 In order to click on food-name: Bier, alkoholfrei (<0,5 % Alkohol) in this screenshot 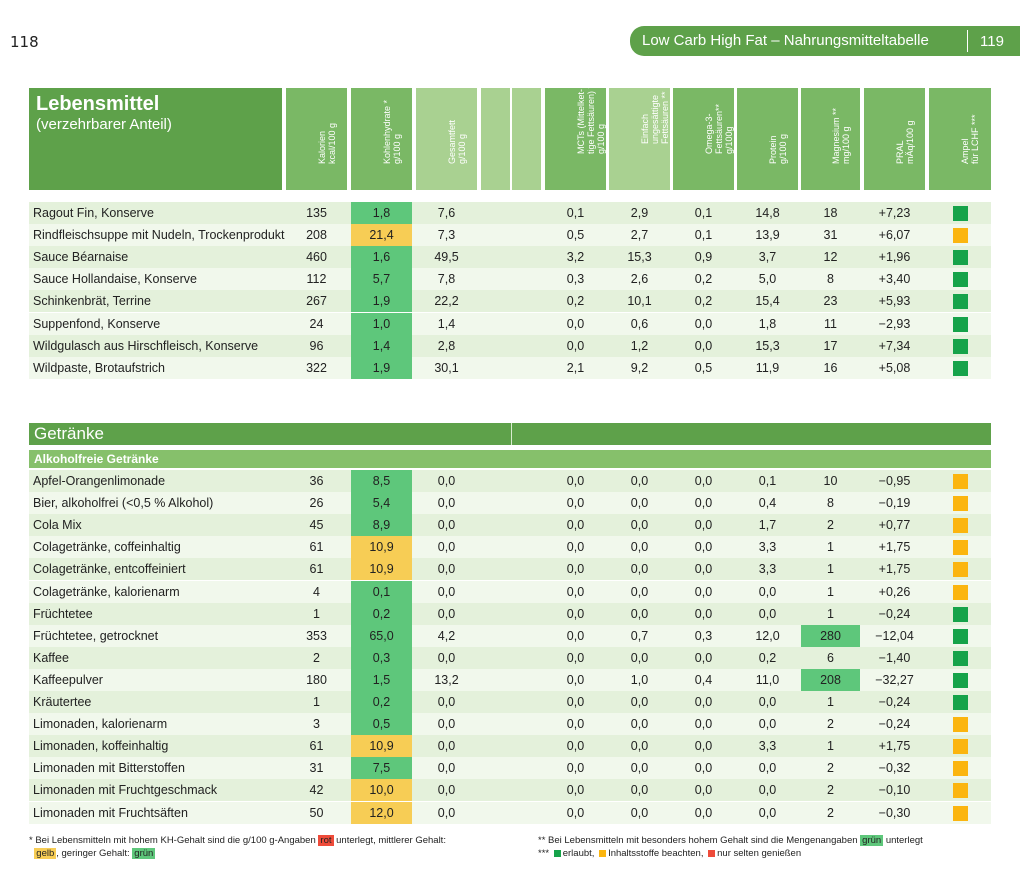, I will do `click(123, 503)`.